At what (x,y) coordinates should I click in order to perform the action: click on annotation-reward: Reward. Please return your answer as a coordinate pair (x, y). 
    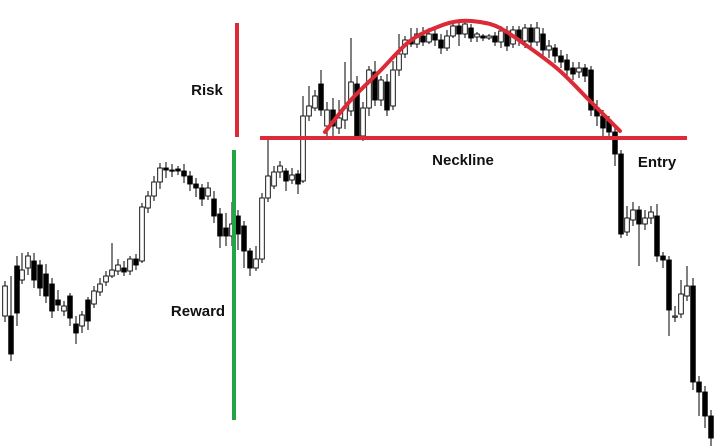
    Looking at the image, I should click on (198, 311).